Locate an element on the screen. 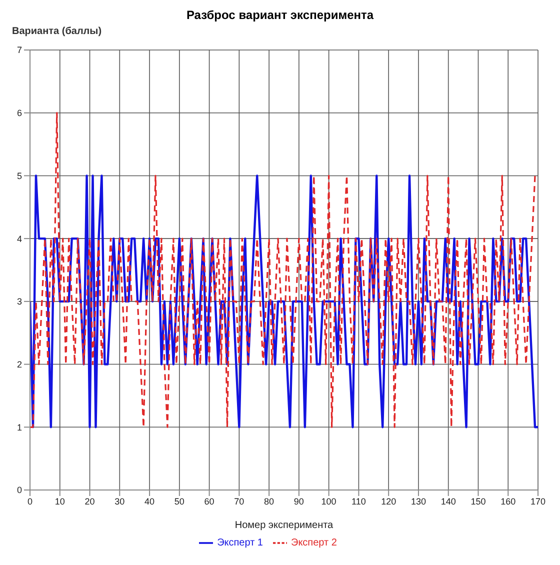 Image resolution: width=560 pixels, height=565 pixels. chart-title: Разброс вариант эксперимента is located at coordinates (280, 16).